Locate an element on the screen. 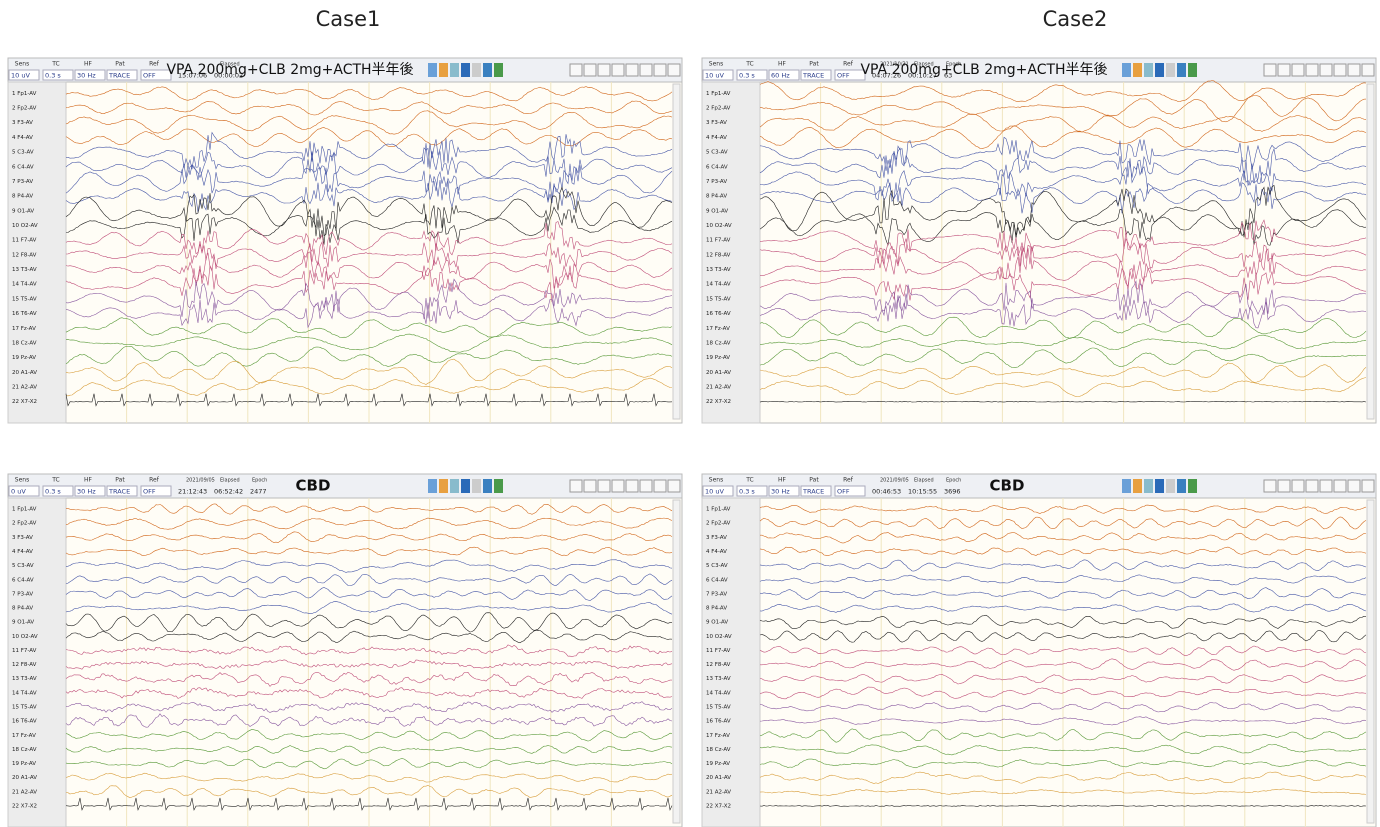  meta-label: Epoch is located at coordinates (953, 65).